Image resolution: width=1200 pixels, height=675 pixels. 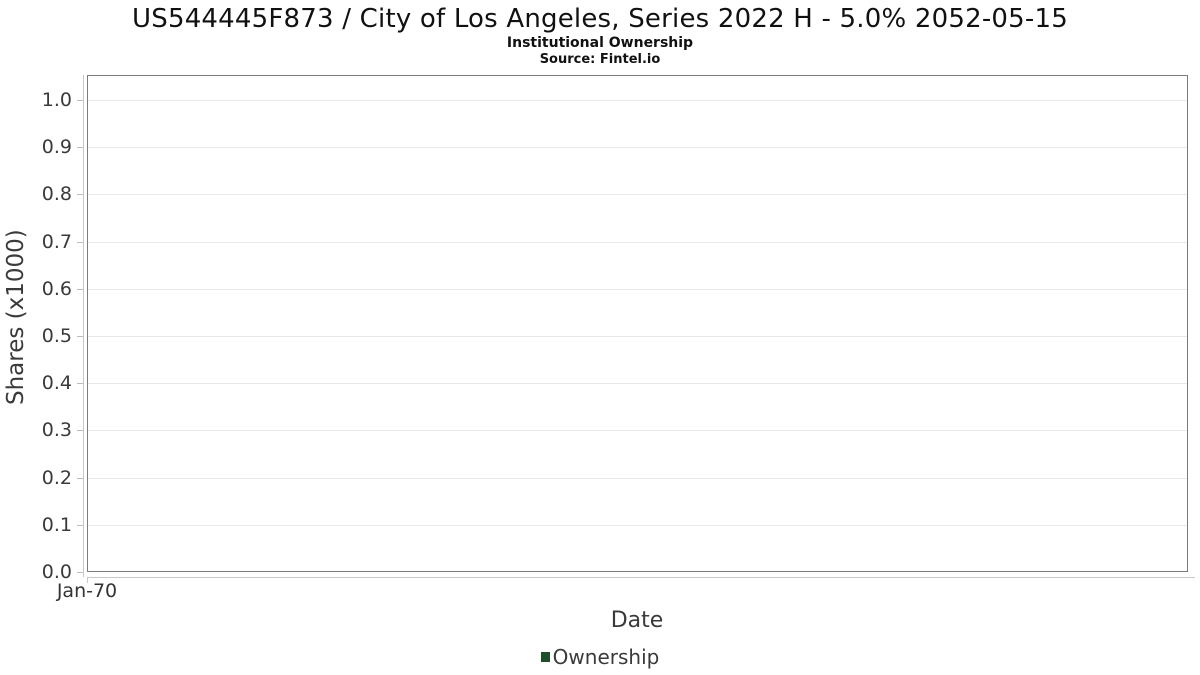 I want to click on chart-source: Source: Fintel.io, so click(x=600, y=59).